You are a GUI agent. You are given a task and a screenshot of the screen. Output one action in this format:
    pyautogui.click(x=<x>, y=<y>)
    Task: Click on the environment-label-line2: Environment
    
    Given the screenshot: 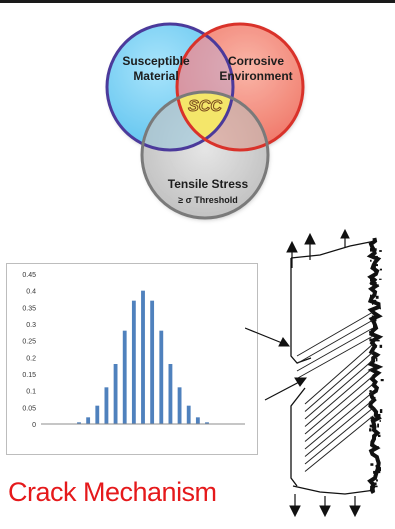 What is the action you would take?
    pyautogui.click(x=255, y=76)
    